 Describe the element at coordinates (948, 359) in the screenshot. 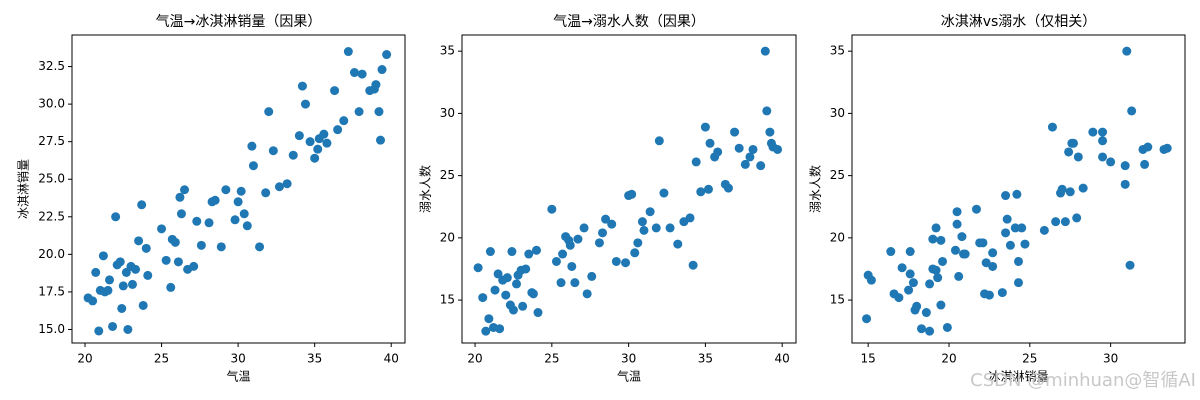

I see `x-tick-label: 20` at that location.